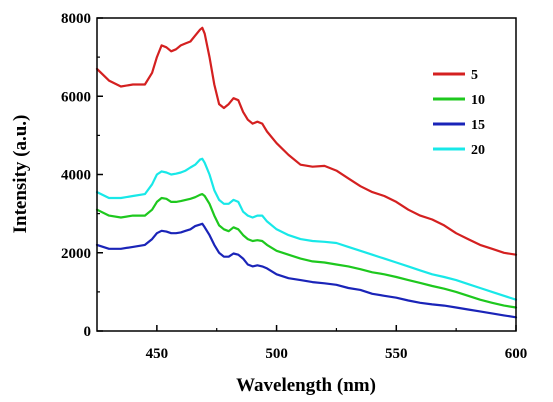 This screenshot has width=553, height=402. What do you see at coordinates (88, 332) in the screenshot?
I see `y-tick-label: 0` at bounding box center [88, 332].